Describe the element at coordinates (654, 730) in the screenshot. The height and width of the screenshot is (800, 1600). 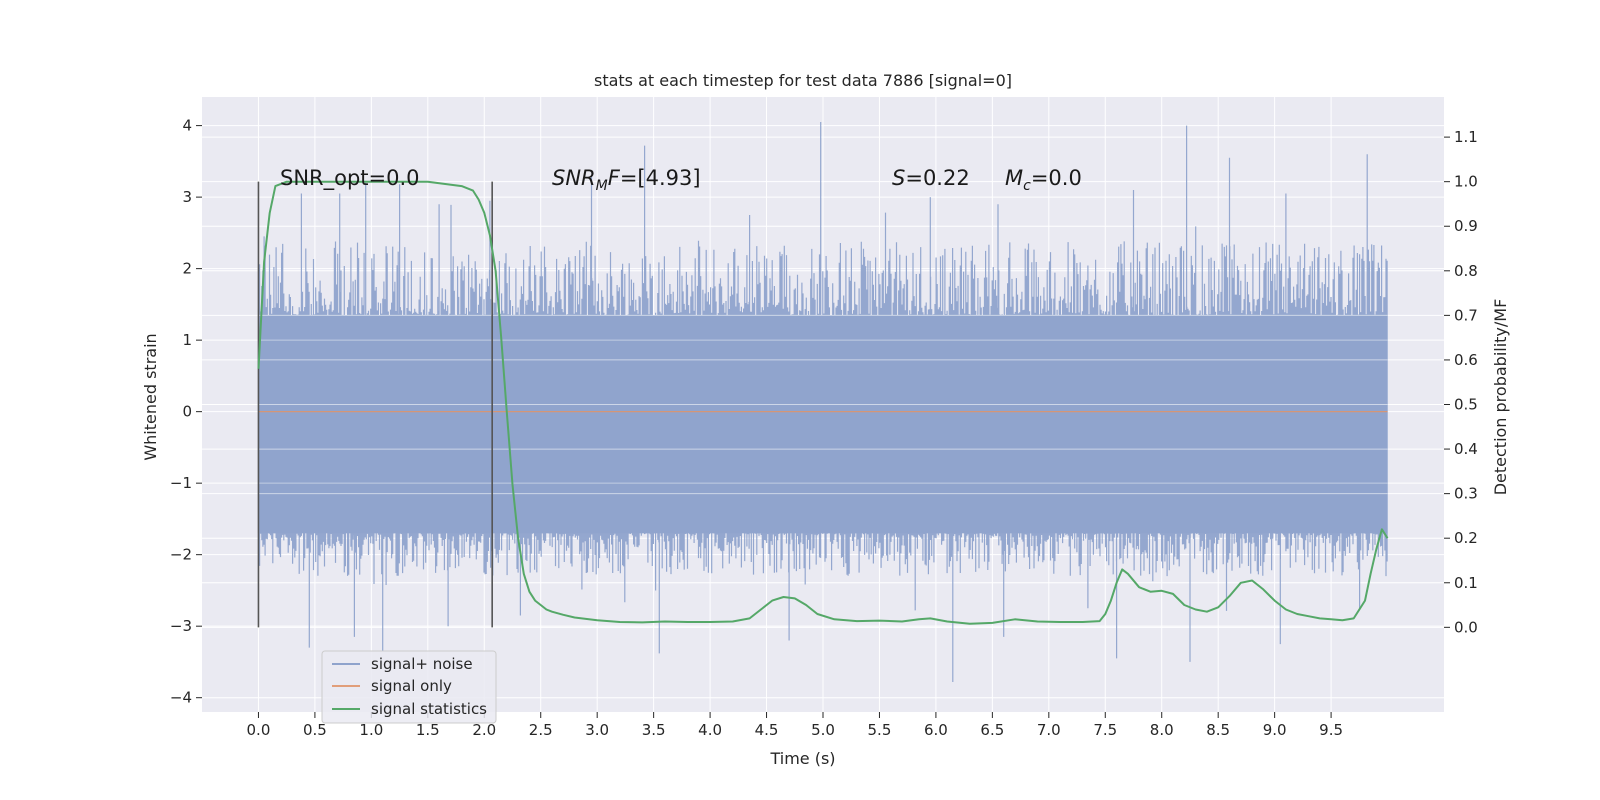
I see `x-tick-label-7: 3.5` at that location.